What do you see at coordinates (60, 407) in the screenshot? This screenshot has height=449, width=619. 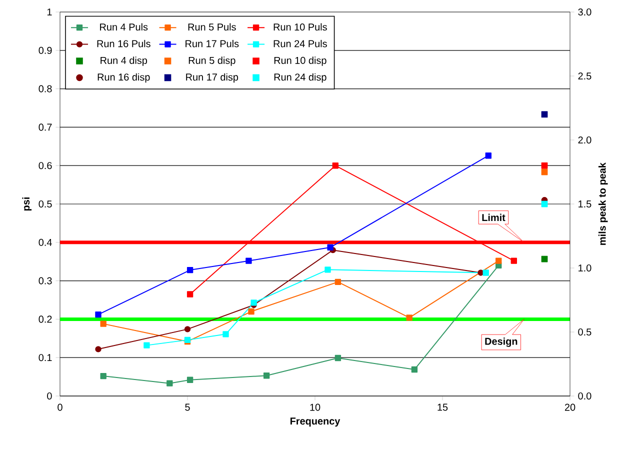 I see `x-tick-label: 0` at bounding box center [60, 407].